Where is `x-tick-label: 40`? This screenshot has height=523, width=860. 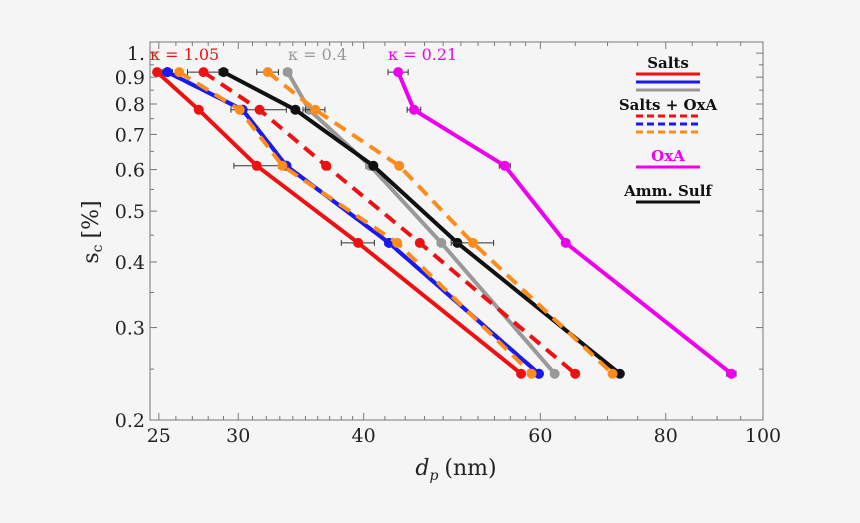 x-tick-label: 40 is located at coordinates (364, 436).